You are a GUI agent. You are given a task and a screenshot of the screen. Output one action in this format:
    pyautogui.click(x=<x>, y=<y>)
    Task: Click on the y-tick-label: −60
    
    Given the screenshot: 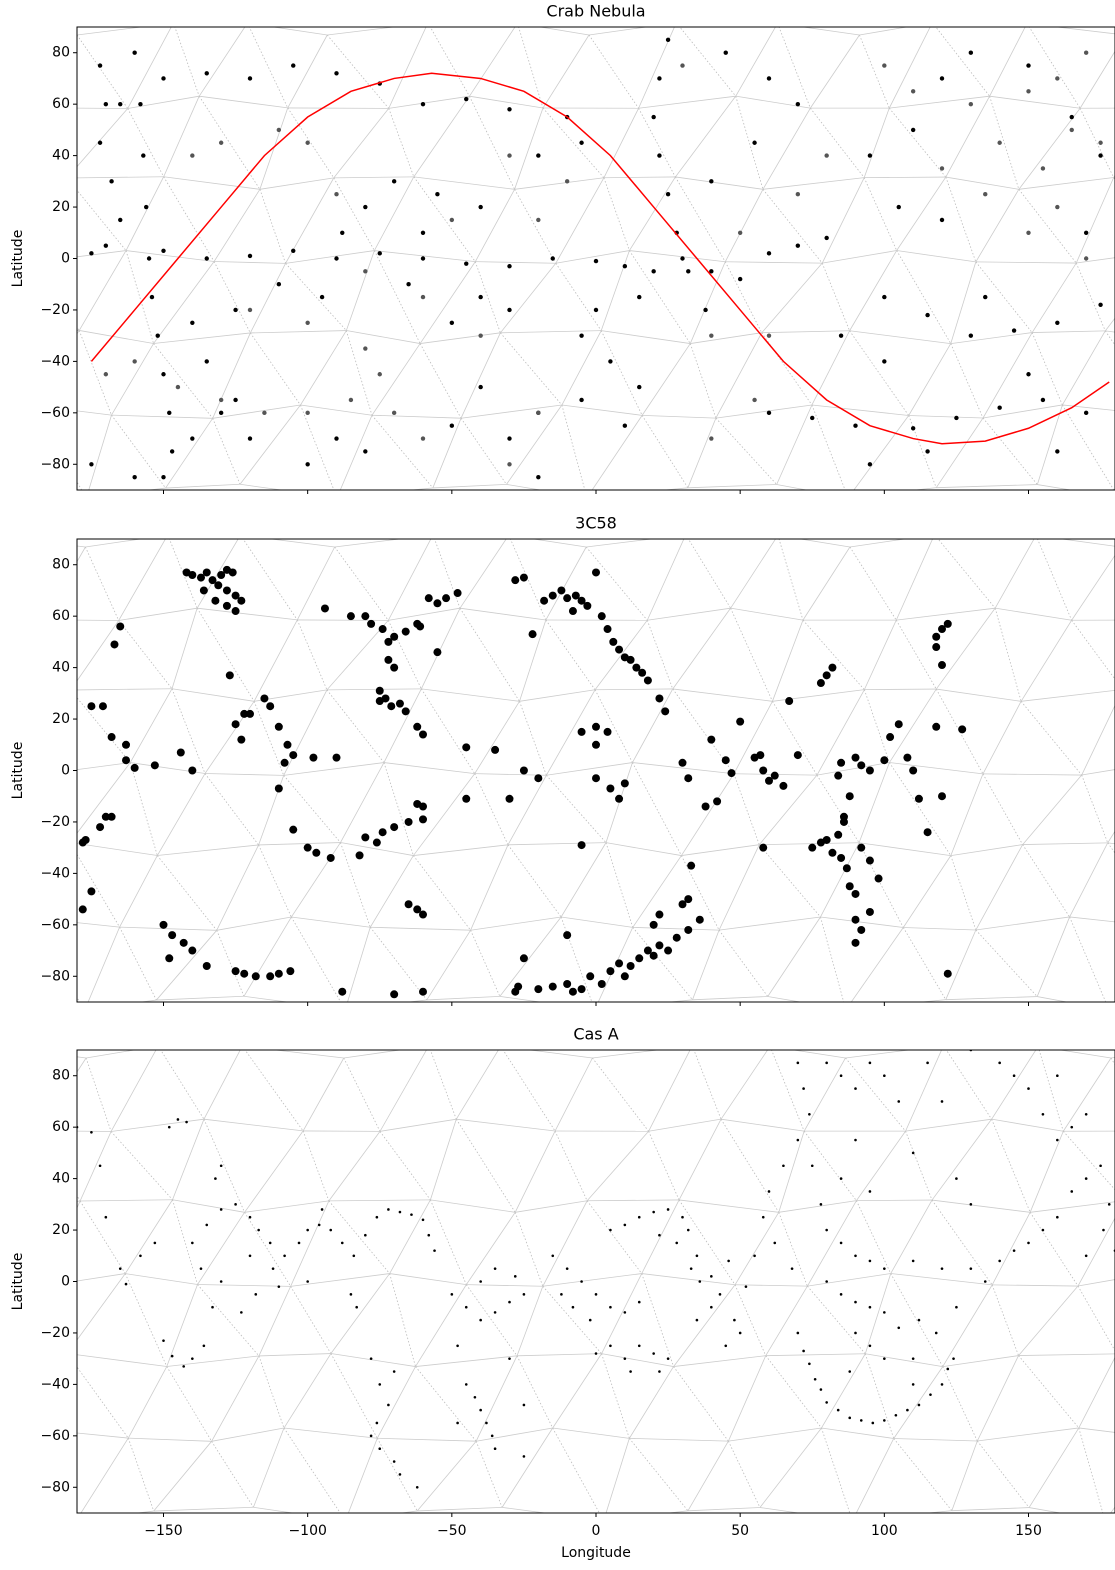 What is the action you would take?
    pyautogui.click(x=55, y=413)
    